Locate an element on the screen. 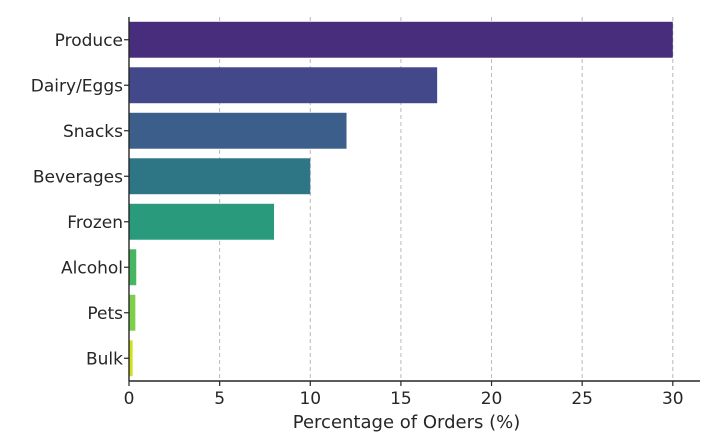  bar-pets is located at coordinates (132, 312).